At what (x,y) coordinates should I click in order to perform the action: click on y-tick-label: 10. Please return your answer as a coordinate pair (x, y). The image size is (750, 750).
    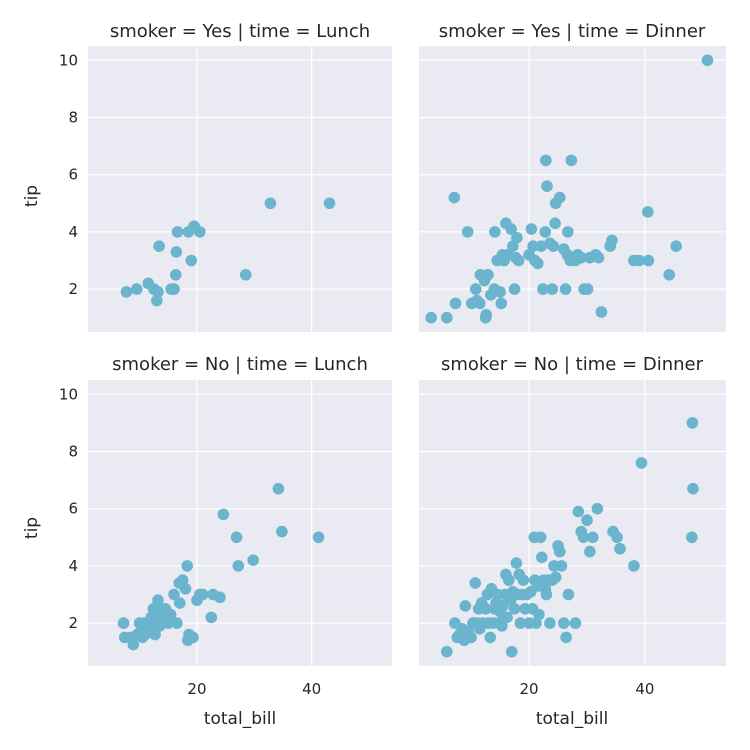
    Looking at the image, I should click on (68, 60).